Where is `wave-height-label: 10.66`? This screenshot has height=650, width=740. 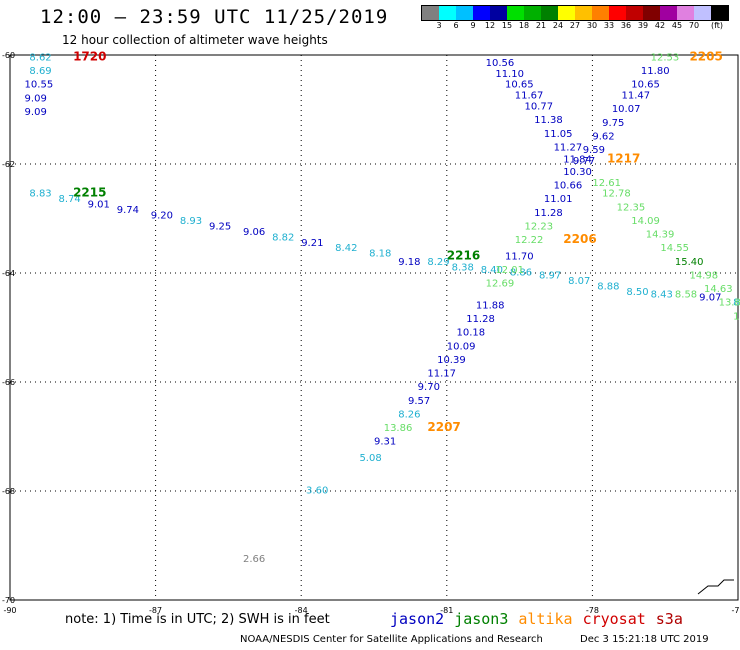
wave-height-label: 10.66 is located at coordinates (568, 186).